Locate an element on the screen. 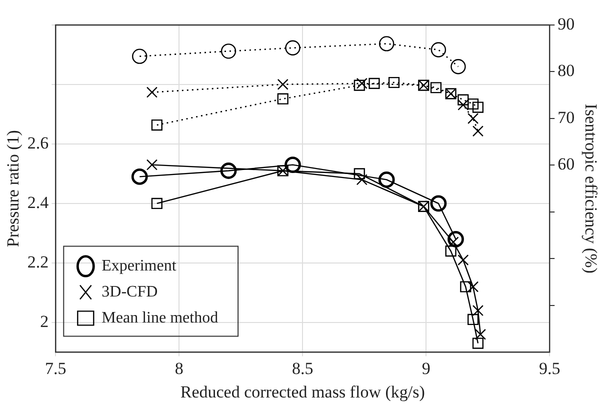 The width and height of the screenshot is (608, 405). y-tick-label: 2 is located at coordinates (44, 321).